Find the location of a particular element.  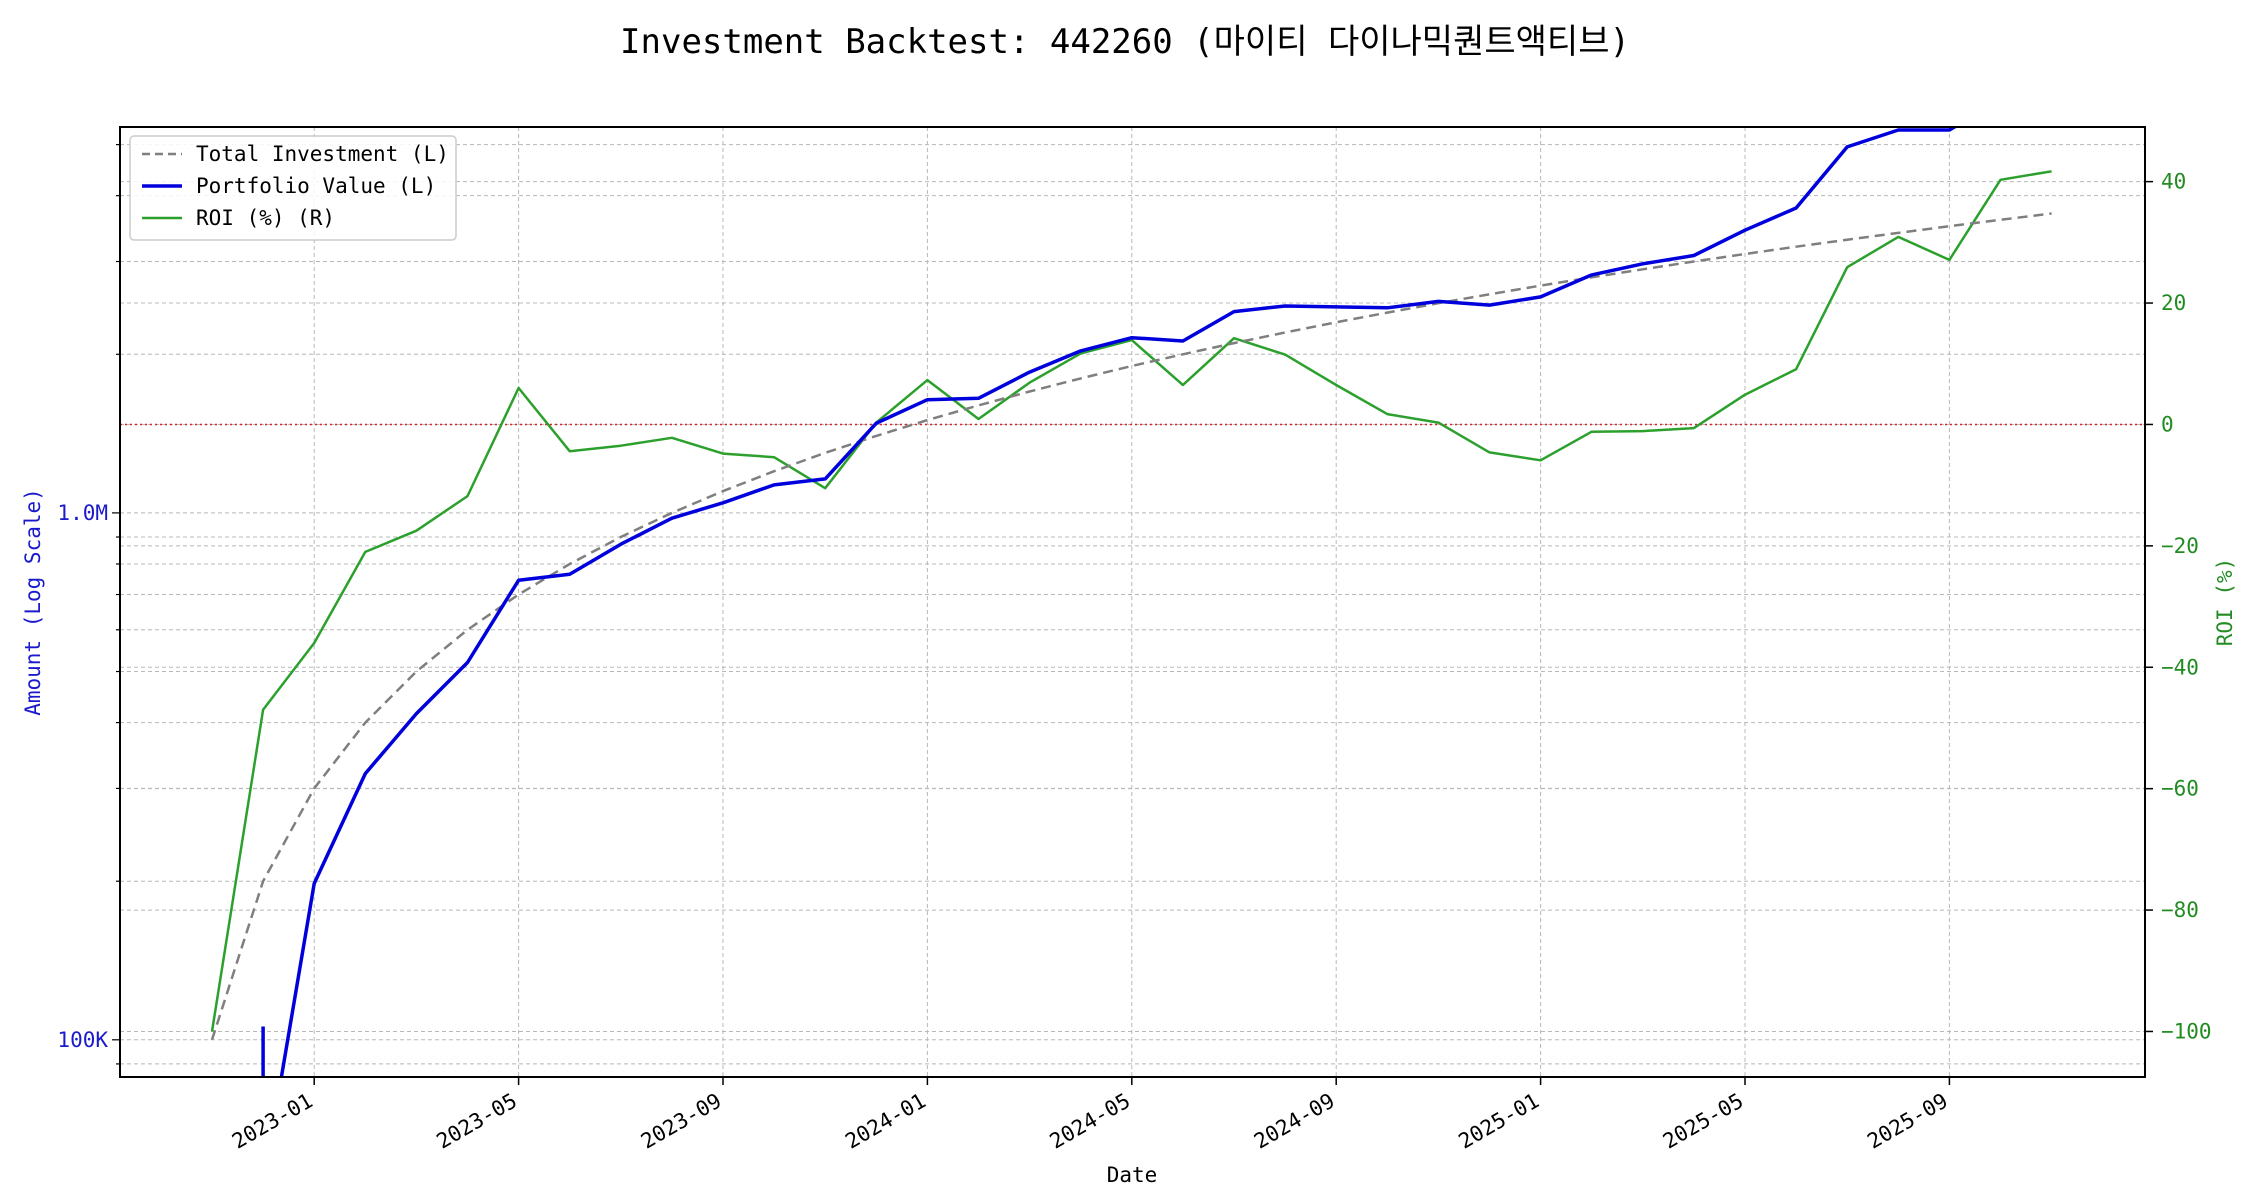

x-tick-label: 2023-01 is located at coordinates (272, 1121).